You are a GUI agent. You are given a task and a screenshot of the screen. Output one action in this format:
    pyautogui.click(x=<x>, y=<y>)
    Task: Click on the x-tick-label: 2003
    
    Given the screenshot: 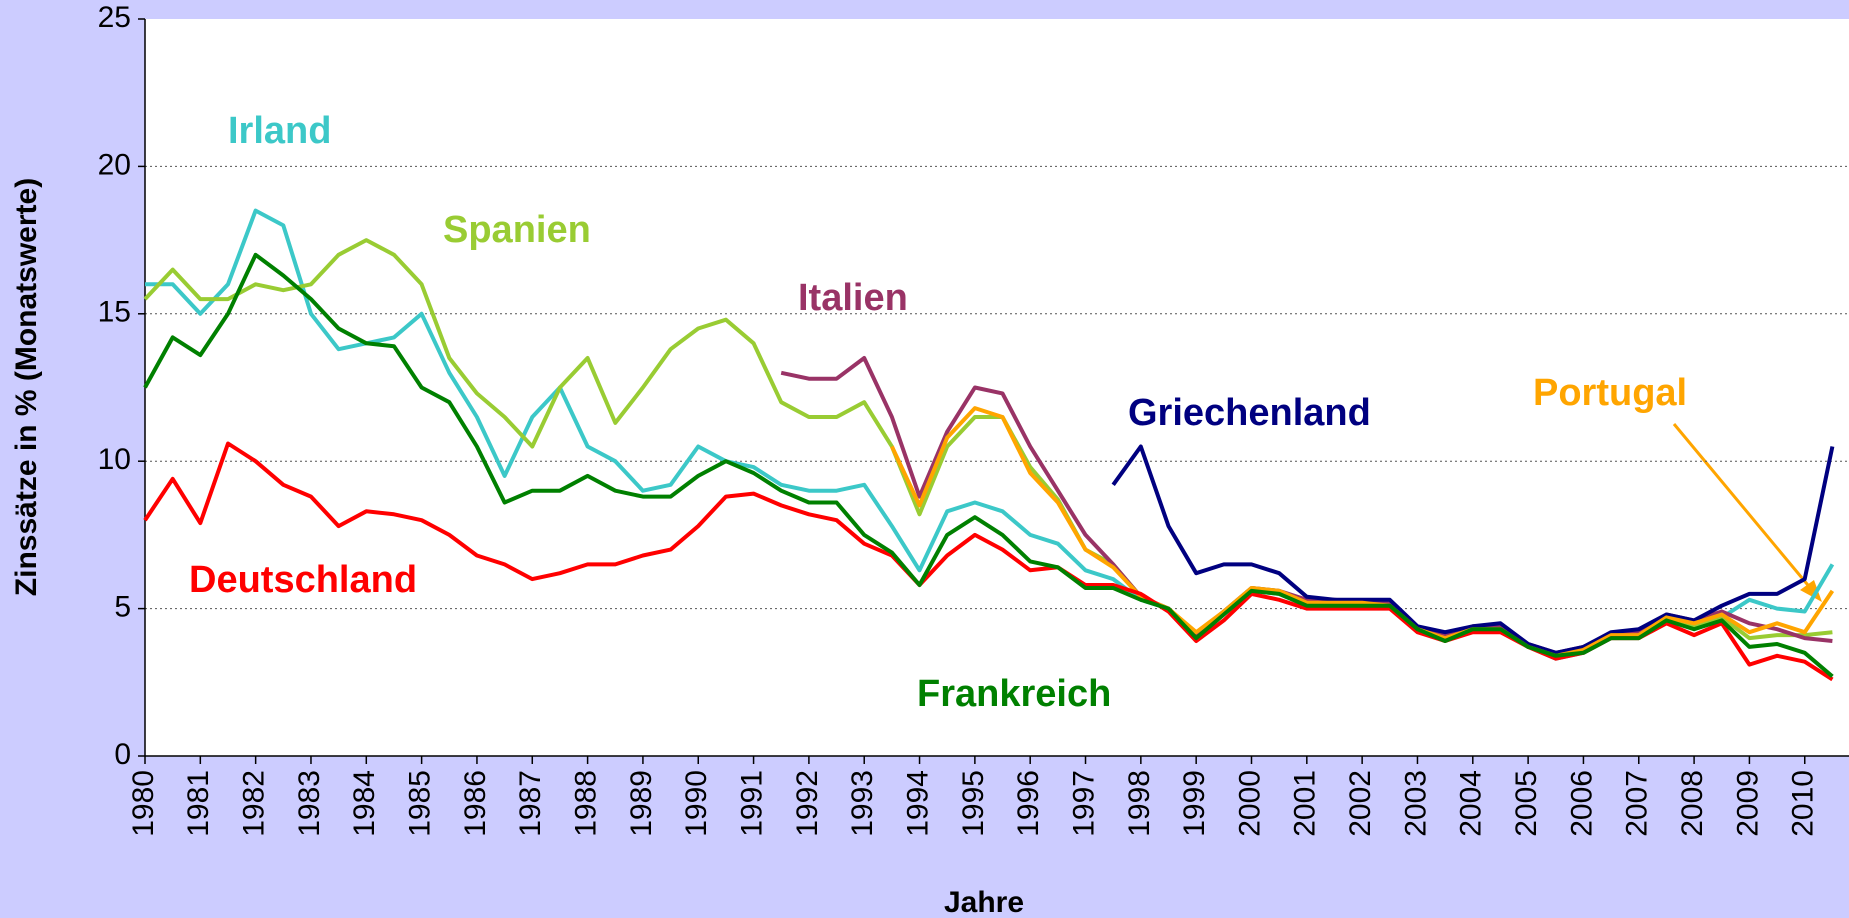 What is the action you would take?
    pyautogui.click(x=1415, y=803)
    